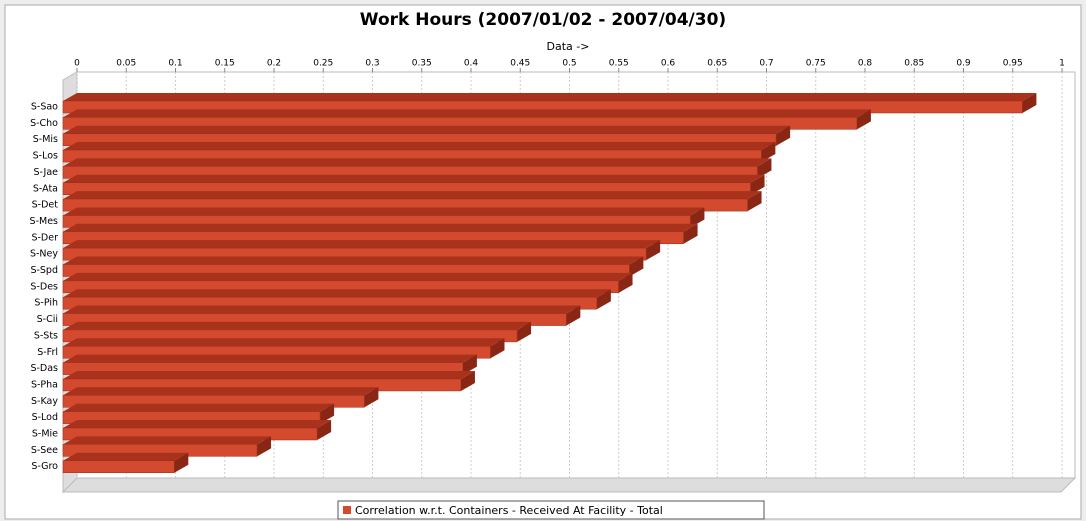 This screenshot has width=1086, height=521. I want to click on x-tick-label: 0.05, so click(126, 64).